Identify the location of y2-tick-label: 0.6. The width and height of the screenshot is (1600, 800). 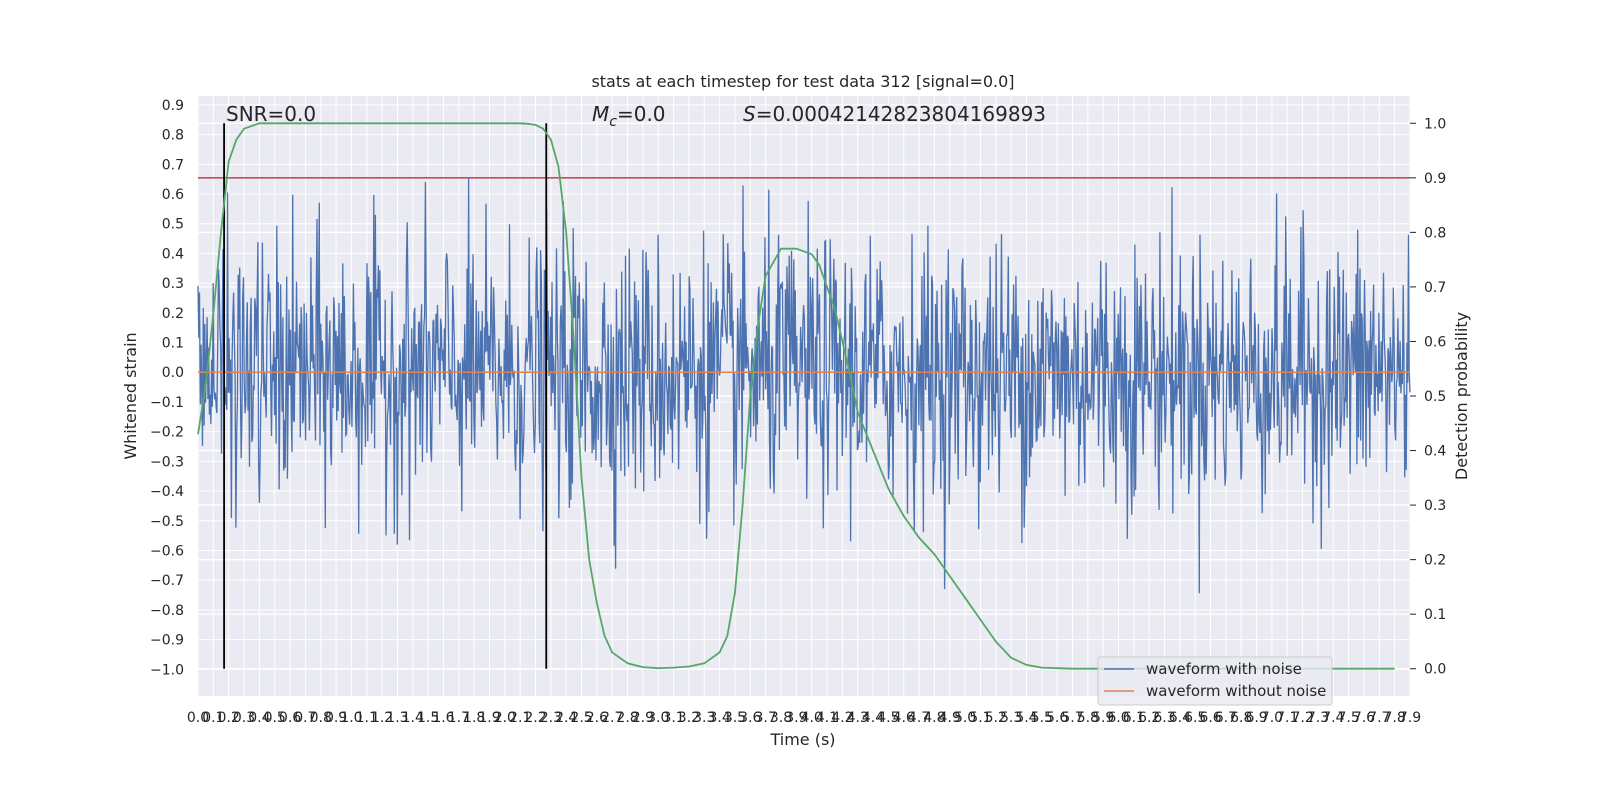
(1435, 342).